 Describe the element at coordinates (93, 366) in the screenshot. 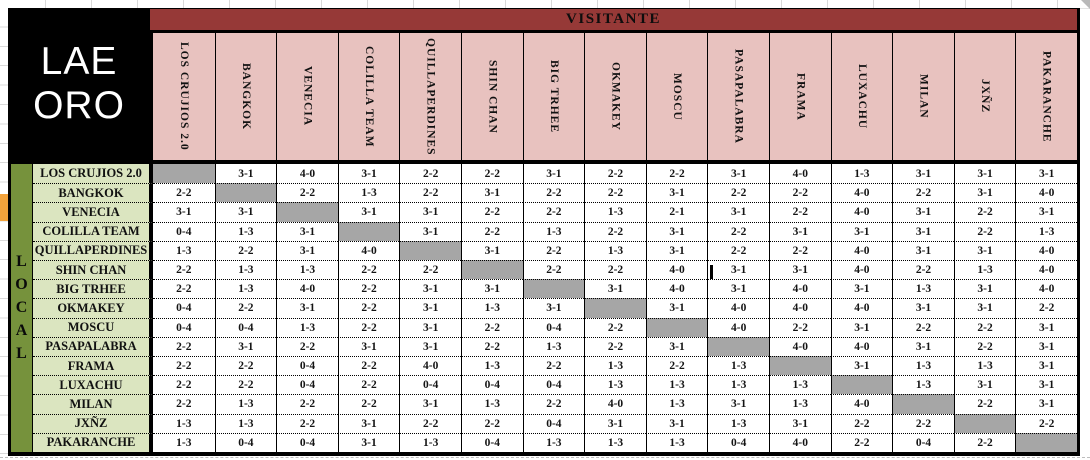

I see `row-label-frama: FRAMA` at that location.